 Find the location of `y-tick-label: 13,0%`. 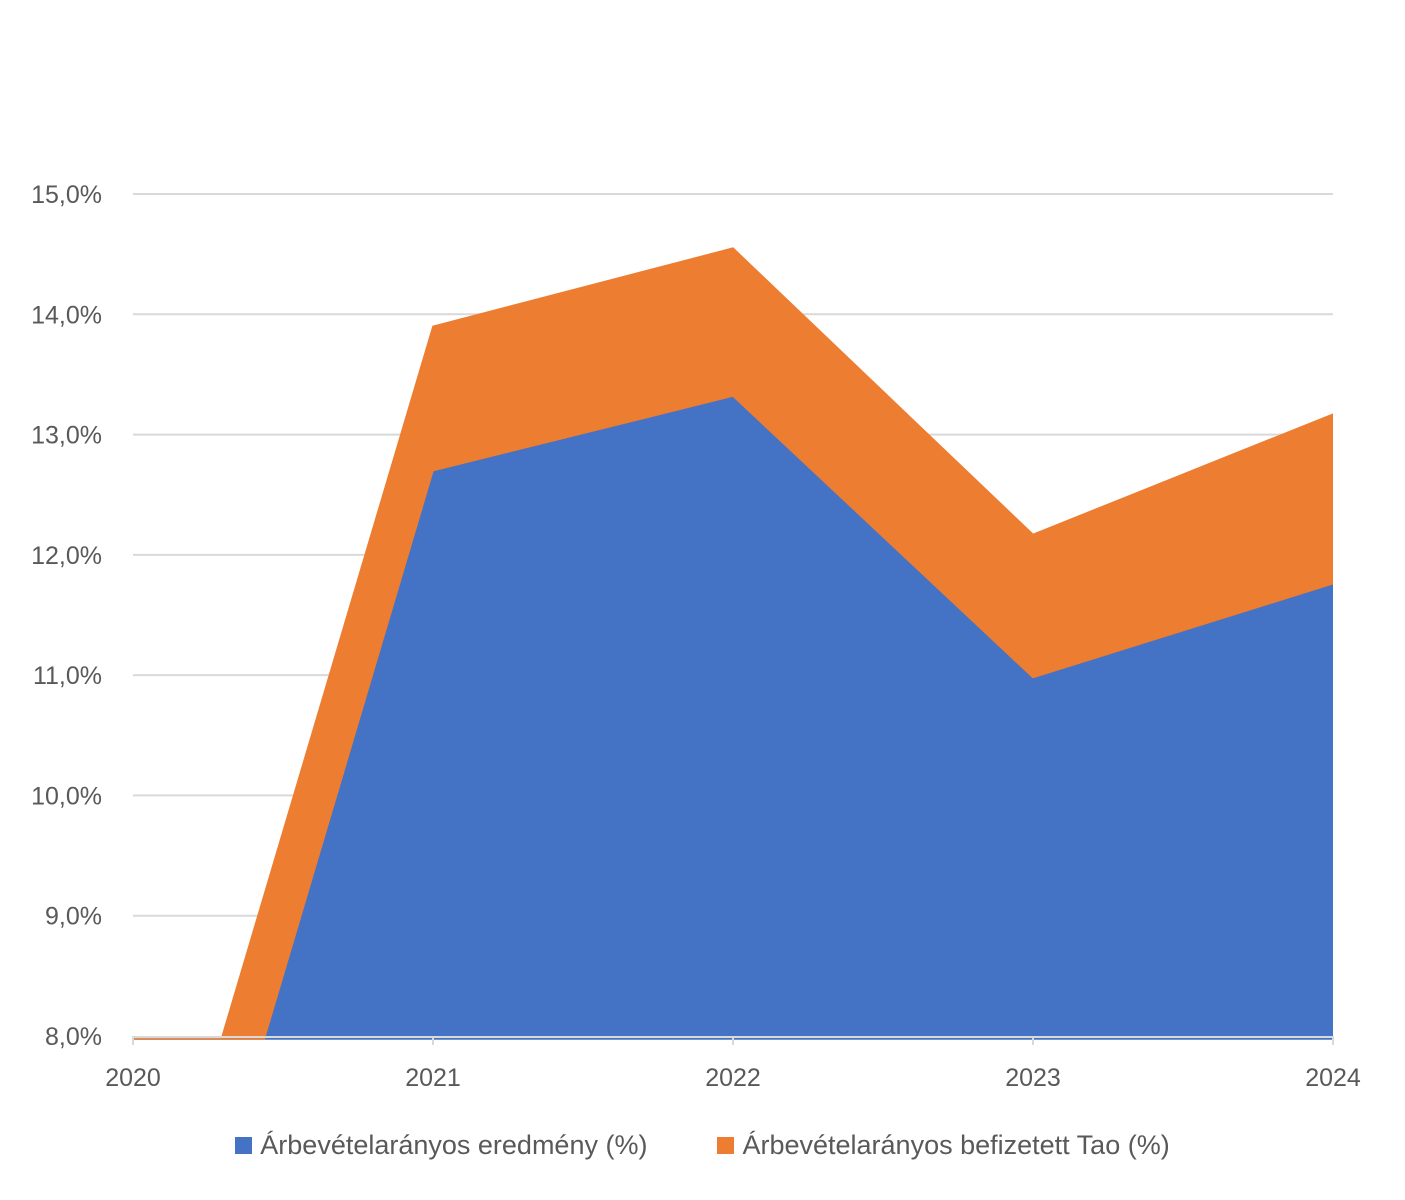

y-tick-label: 13,0% is located at coordinates (66, 436).